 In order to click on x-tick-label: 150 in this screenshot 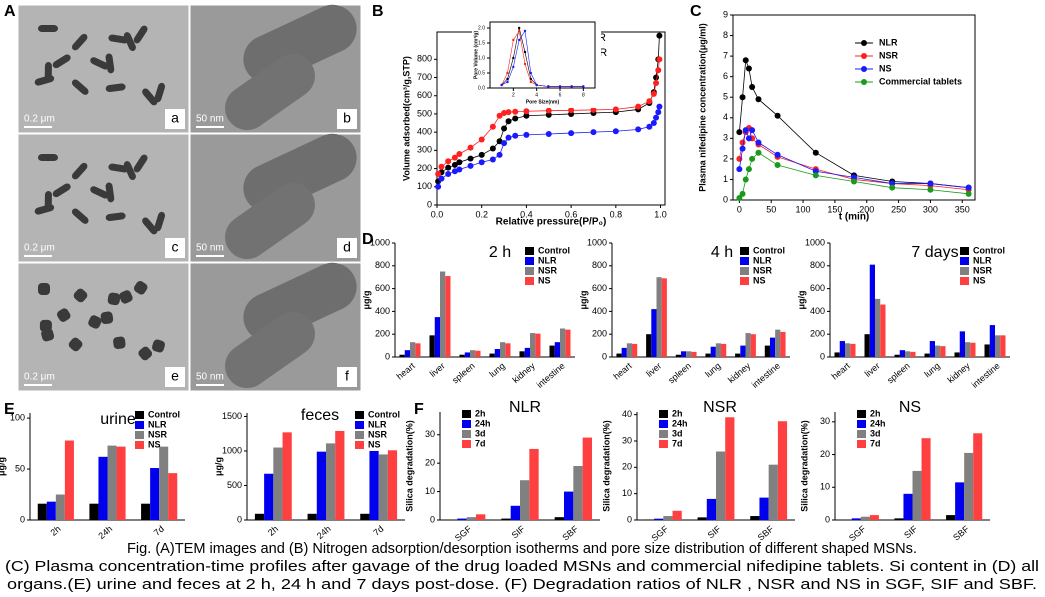, I will do `click(834, 209)`.